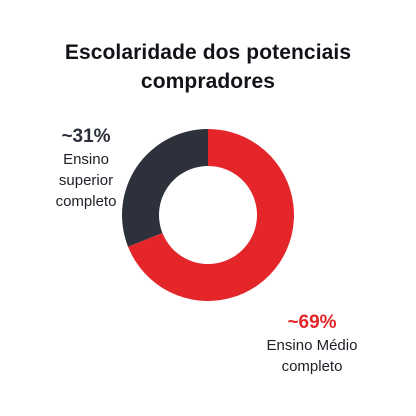 This screenshot has width=416, height=416. Describe the element at coordinates (86, 201) in the screenshot. I see `slice-name-superior-line-3: completo` at that location.